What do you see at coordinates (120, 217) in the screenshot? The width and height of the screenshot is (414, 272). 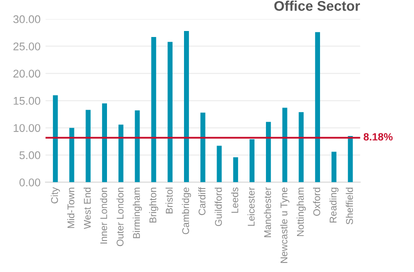 I see `x-tick-label: Outer London` at bounding box center [120, 217].